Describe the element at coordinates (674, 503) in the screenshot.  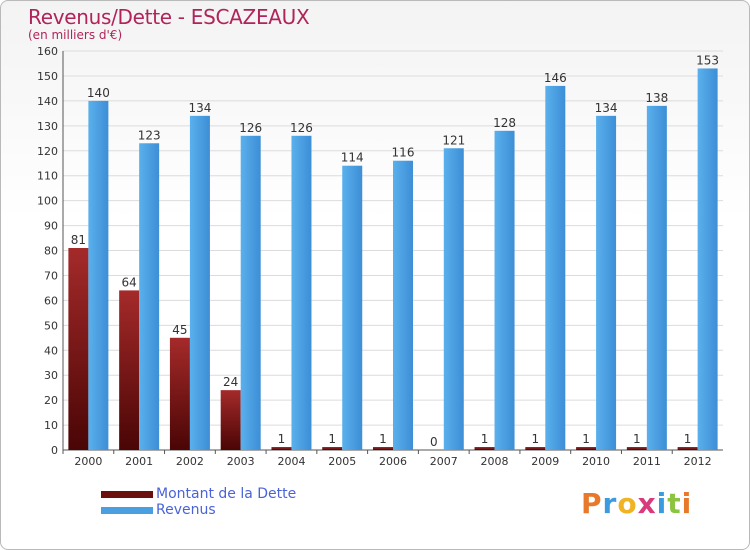
I see `logo-letter: t` at that location.